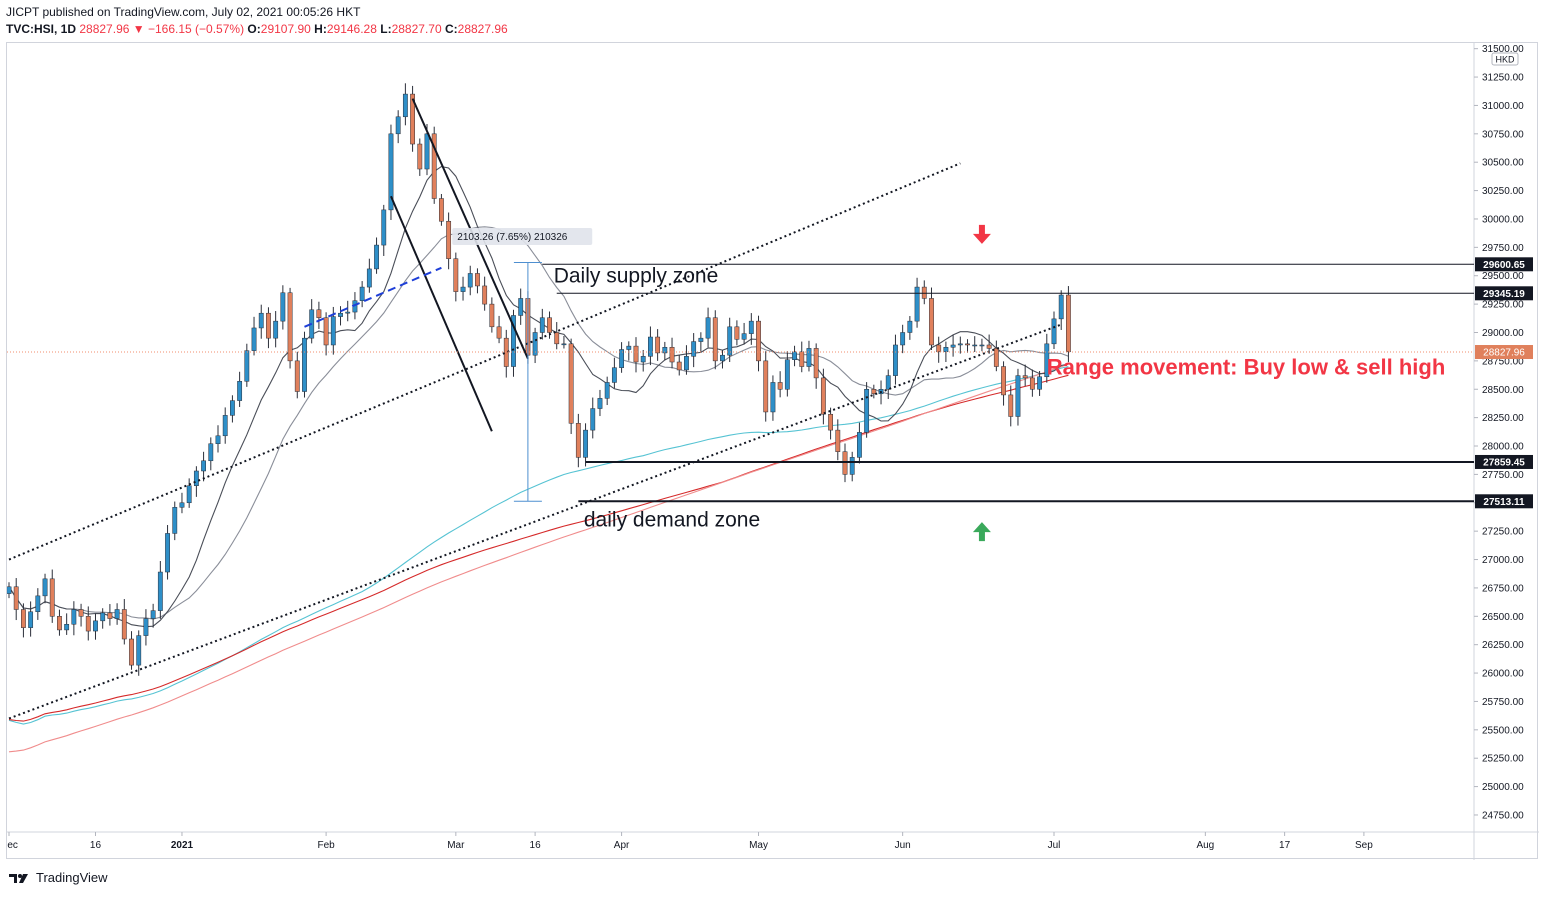 This screenshot has width=1545, height=897. What do you see at coordinates (320, 29) in the screenshot?
I see `high-key: H:` at bounding box center [320, 29].